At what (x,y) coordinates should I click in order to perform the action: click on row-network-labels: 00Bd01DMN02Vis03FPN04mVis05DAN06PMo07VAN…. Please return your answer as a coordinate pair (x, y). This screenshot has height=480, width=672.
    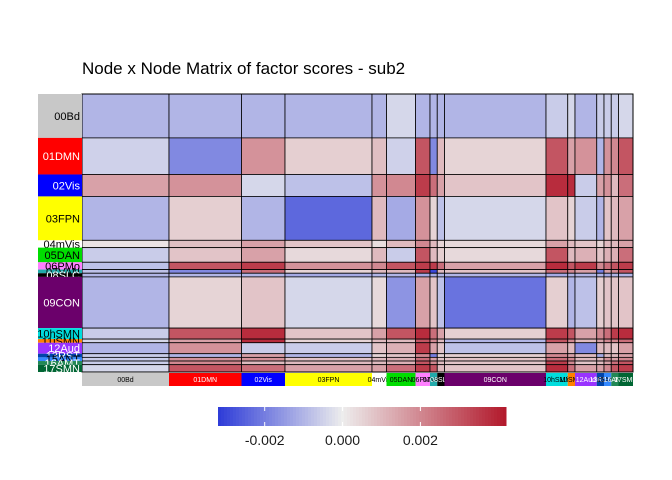
    Looking at the image, I should click on (59, 234).